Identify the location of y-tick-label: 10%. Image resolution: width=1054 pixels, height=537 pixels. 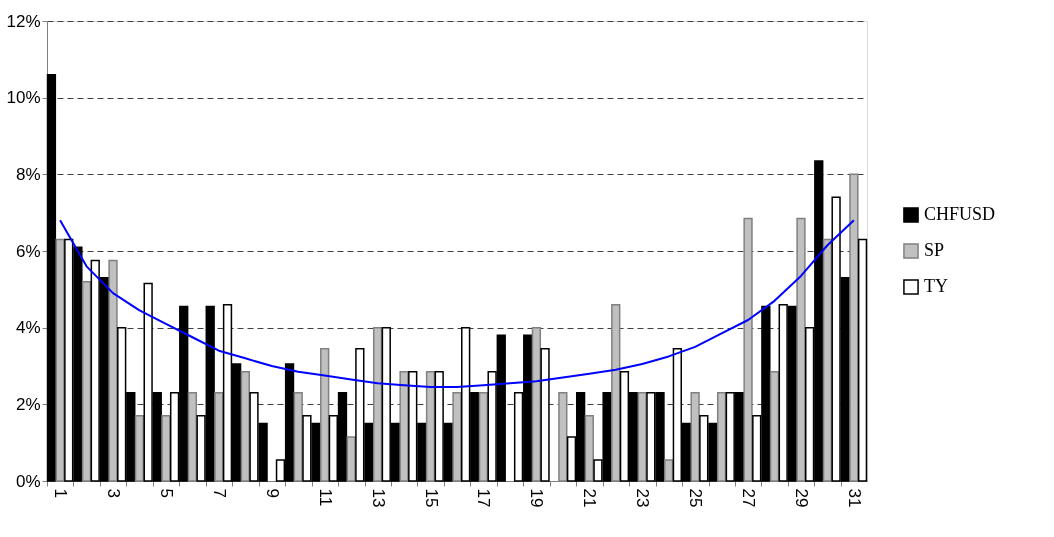
(23, 98).